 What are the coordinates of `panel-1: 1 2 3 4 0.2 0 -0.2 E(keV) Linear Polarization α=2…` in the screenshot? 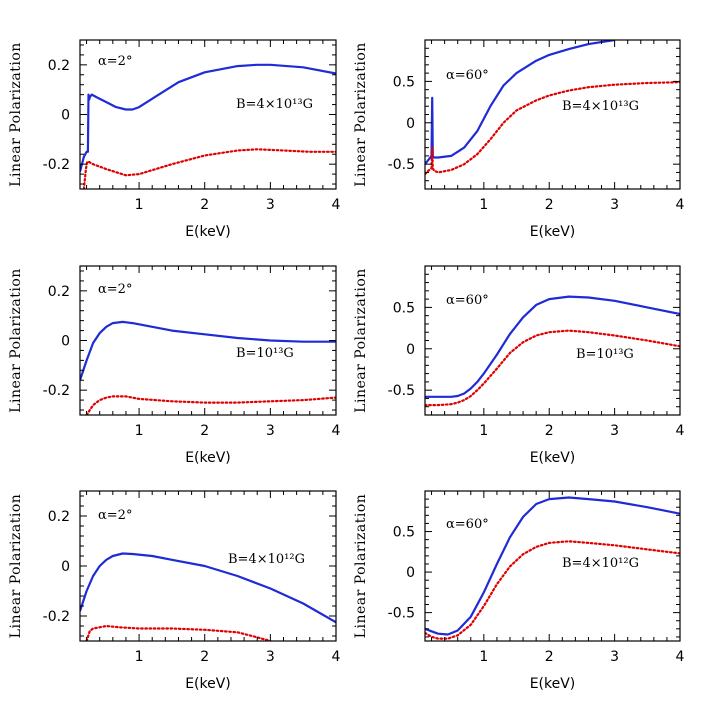 It's located at (174, 139).